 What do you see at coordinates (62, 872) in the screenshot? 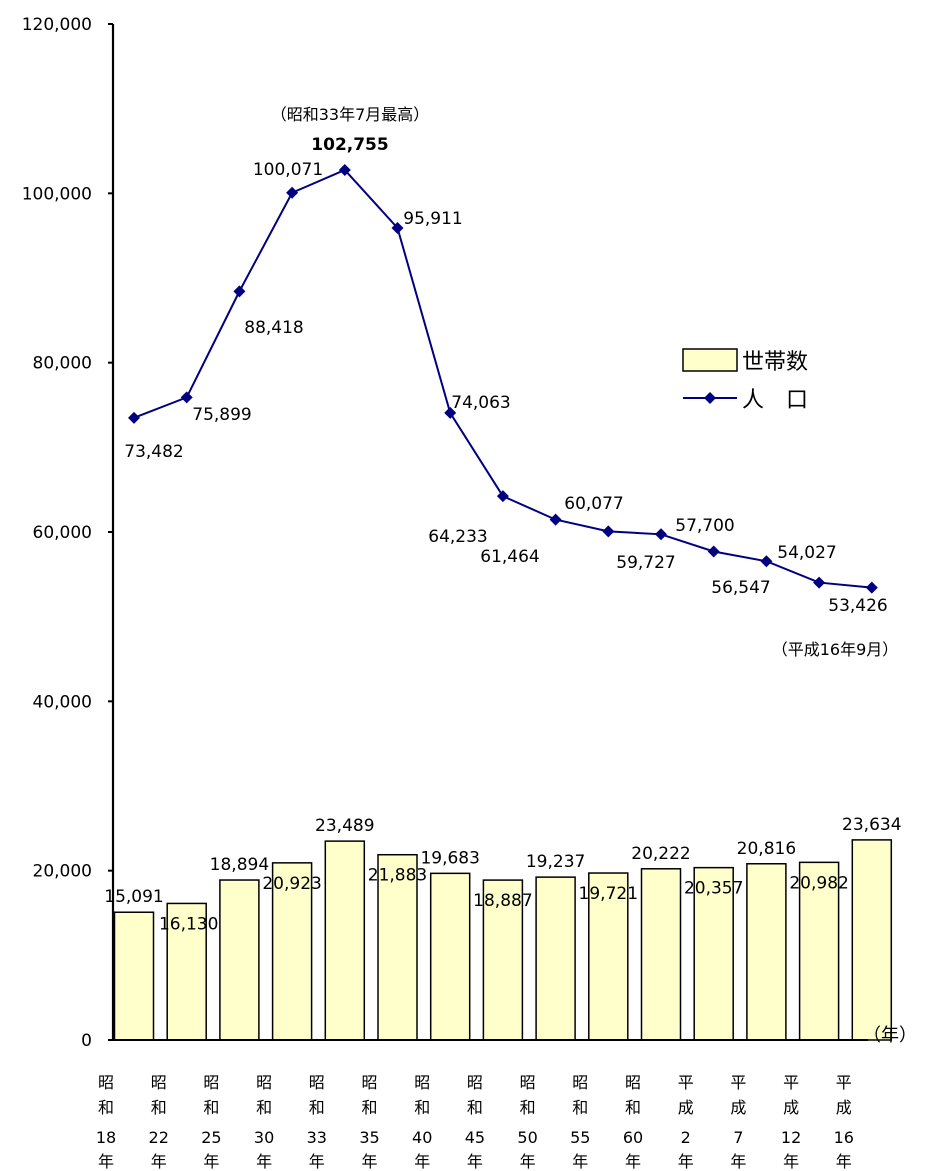
I see `y-tick-label: 20,000` at bounding box center [62, 872].